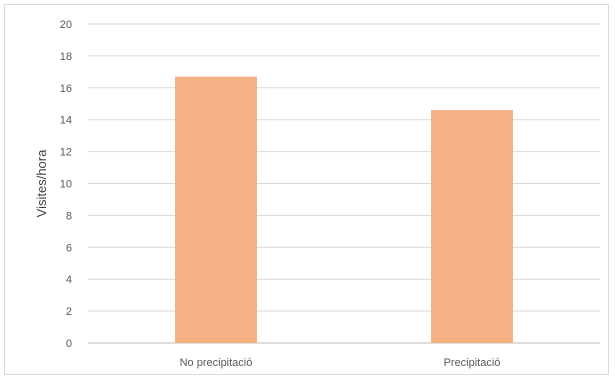  I want to click on y-tick-labels: 0 2 4 6 8 10 12 14 16 18 20, so click(66, 184).